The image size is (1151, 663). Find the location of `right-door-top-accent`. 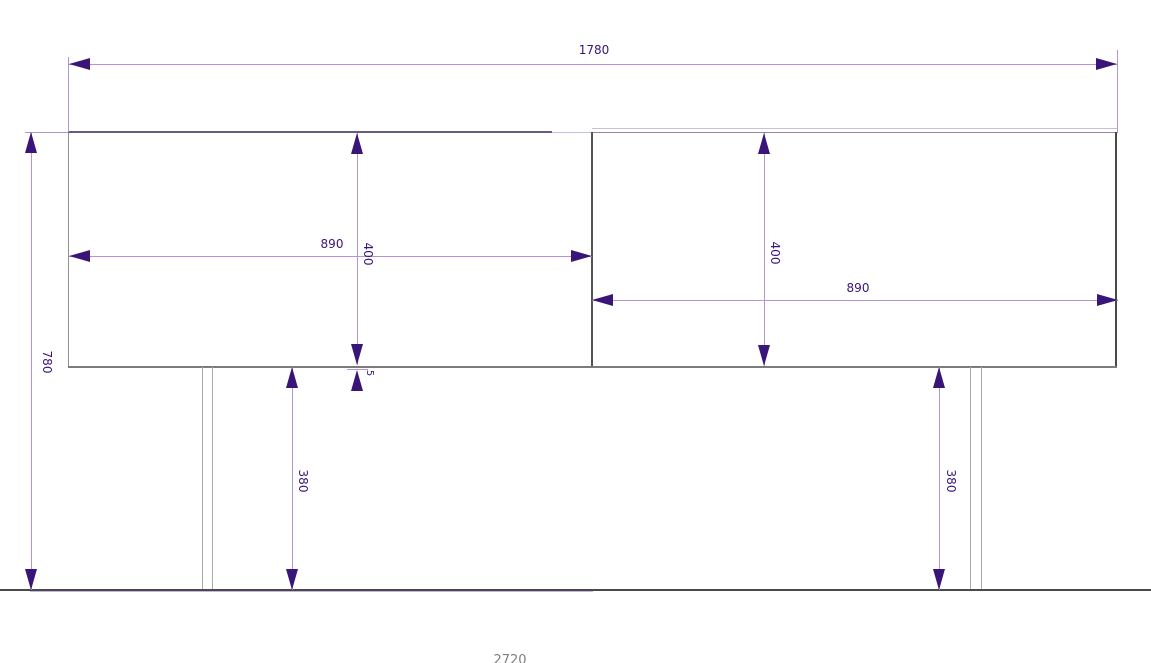

right-door-top-accent is located at coordinates (855, 128).